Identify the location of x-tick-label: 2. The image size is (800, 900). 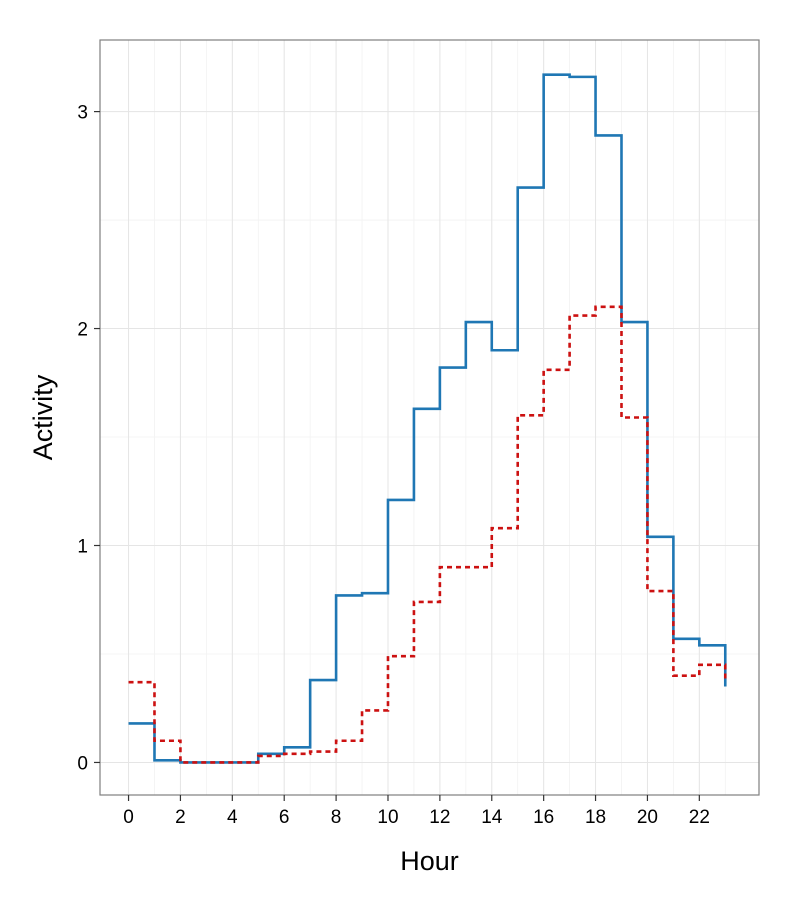
(180, 817).